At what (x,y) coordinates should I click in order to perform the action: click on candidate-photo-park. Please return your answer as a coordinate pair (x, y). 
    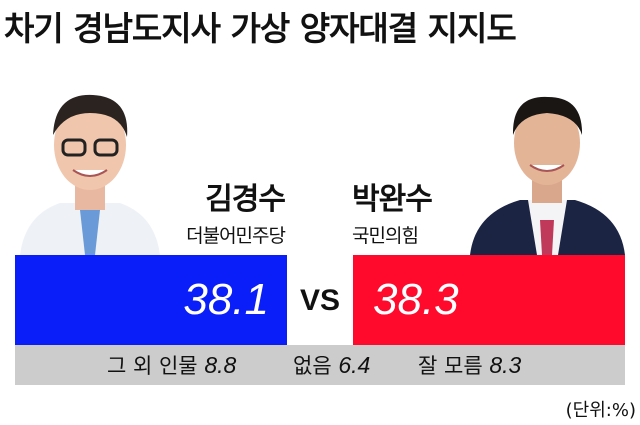
    Looking at the image, I should click on (547, 175).